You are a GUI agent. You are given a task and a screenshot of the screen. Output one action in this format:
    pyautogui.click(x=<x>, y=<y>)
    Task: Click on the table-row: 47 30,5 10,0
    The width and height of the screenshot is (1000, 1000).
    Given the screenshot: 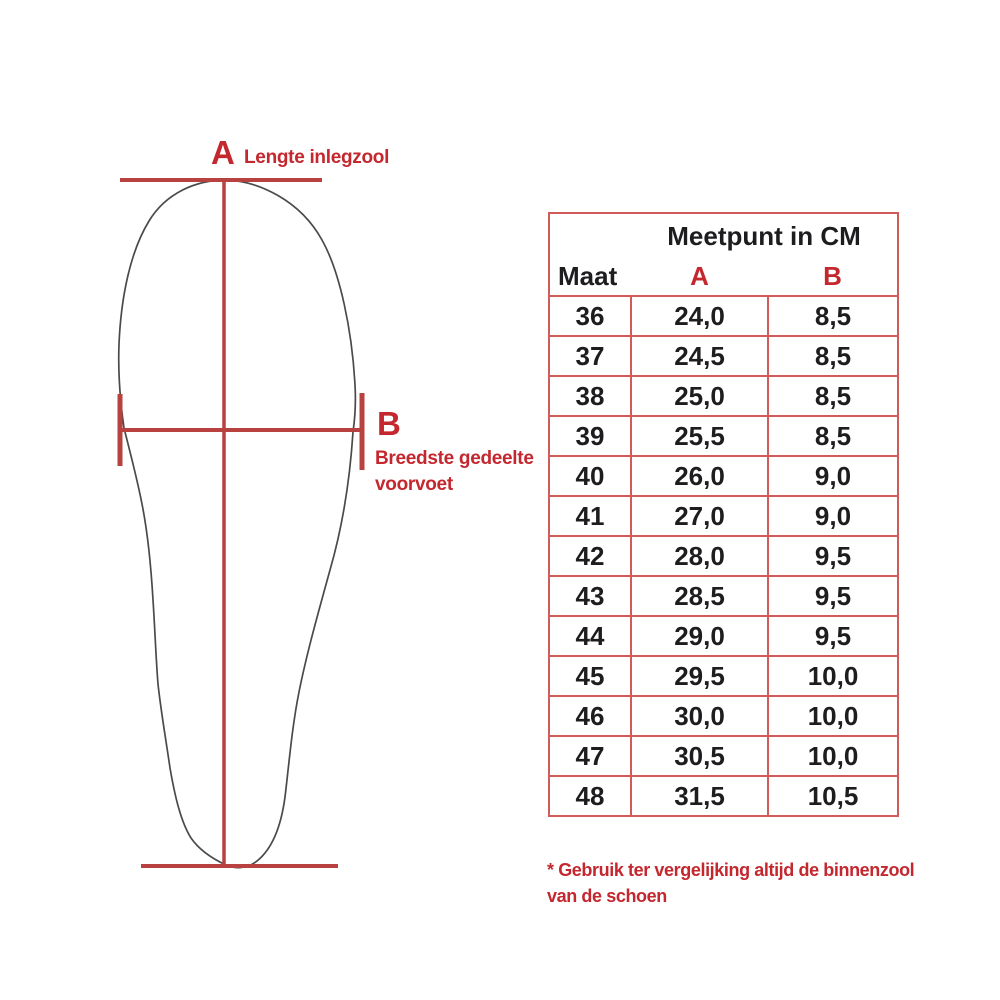 What is the action you would take?
    pyautogui.click(x=723, y=756)
    